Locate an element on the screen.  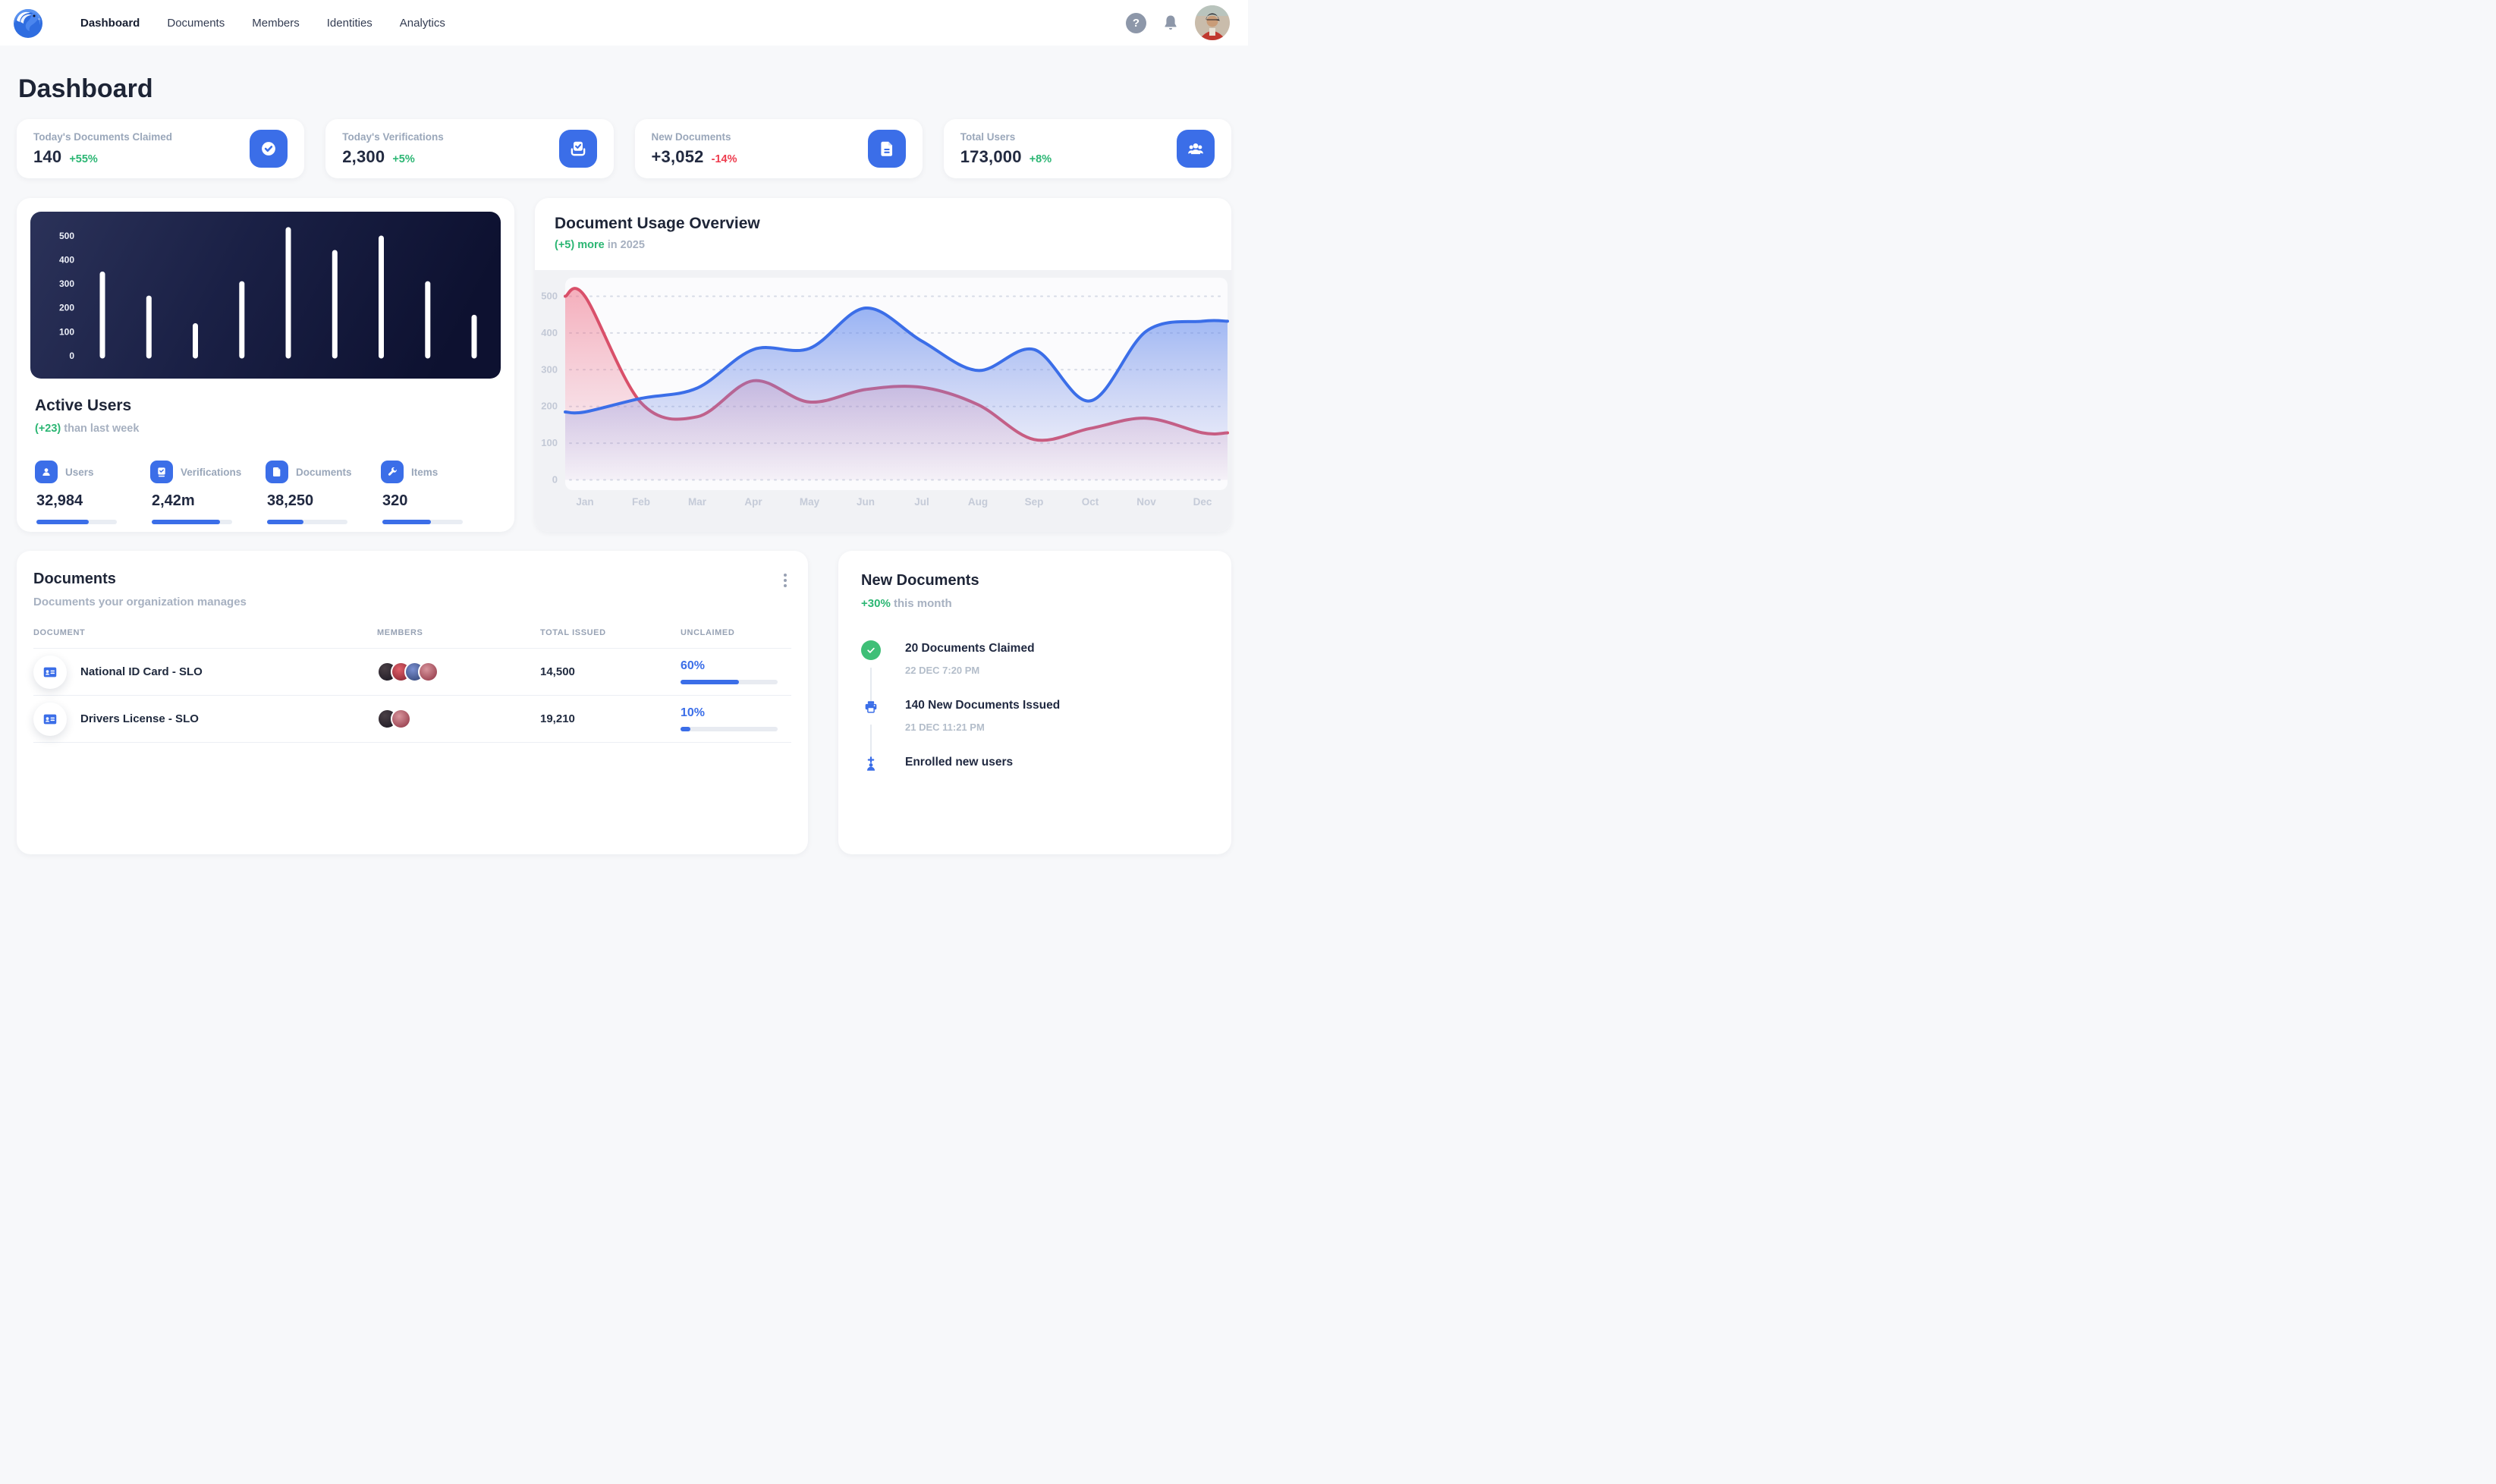
new-documents-subtitle: +30% this month is located at coordinates (907, 603).